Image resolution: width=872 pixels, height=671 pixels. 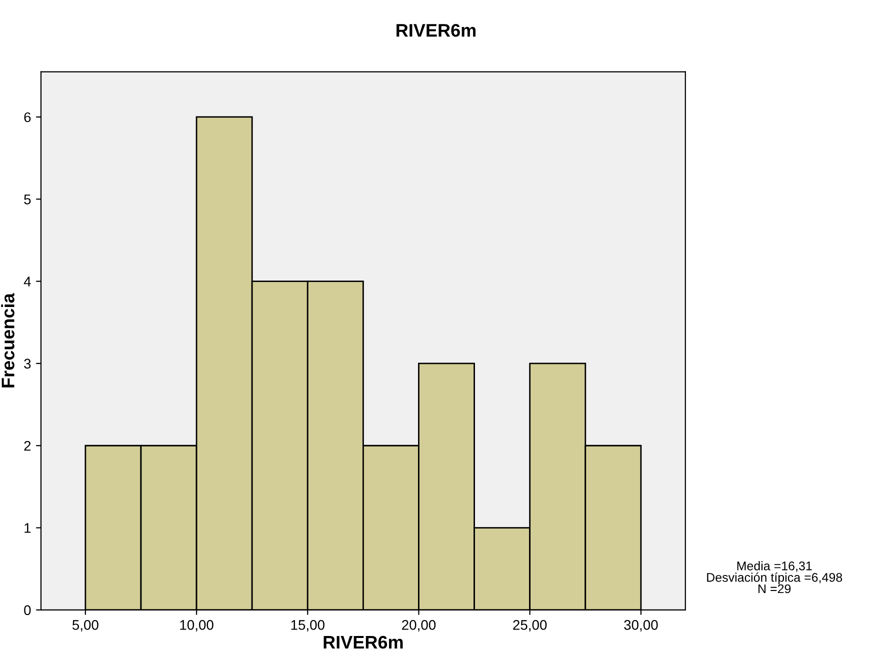 I want to click on y-tick-label: 0, so click(x=27, y=610).